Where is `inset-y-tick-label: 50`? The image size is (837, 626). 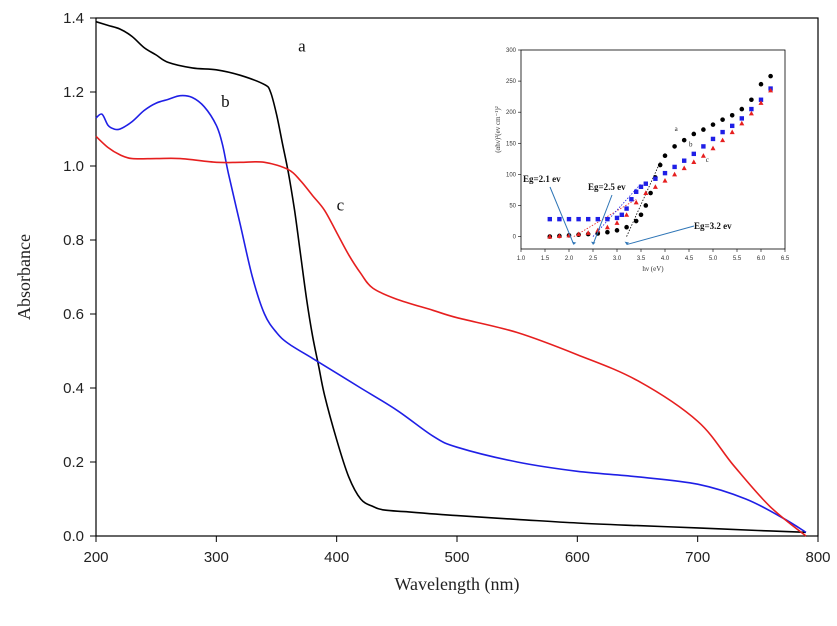 inset-y-tick-label: 50 is located at coordinates (512, 206).